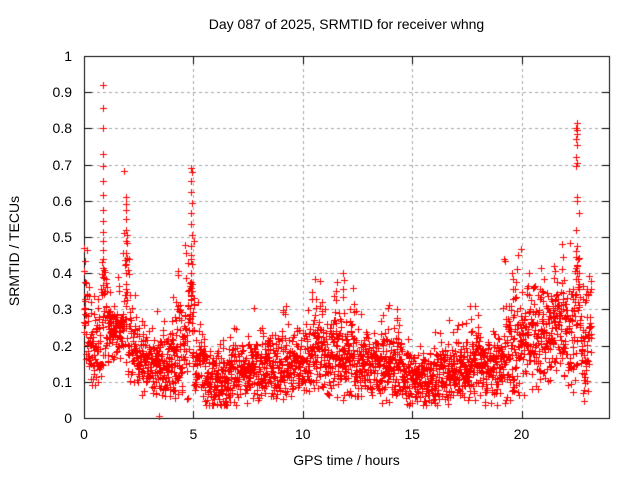  Describe the element at coordinates (412, 434) in the screenshot. I see `x-tick-label: 15` at that location.